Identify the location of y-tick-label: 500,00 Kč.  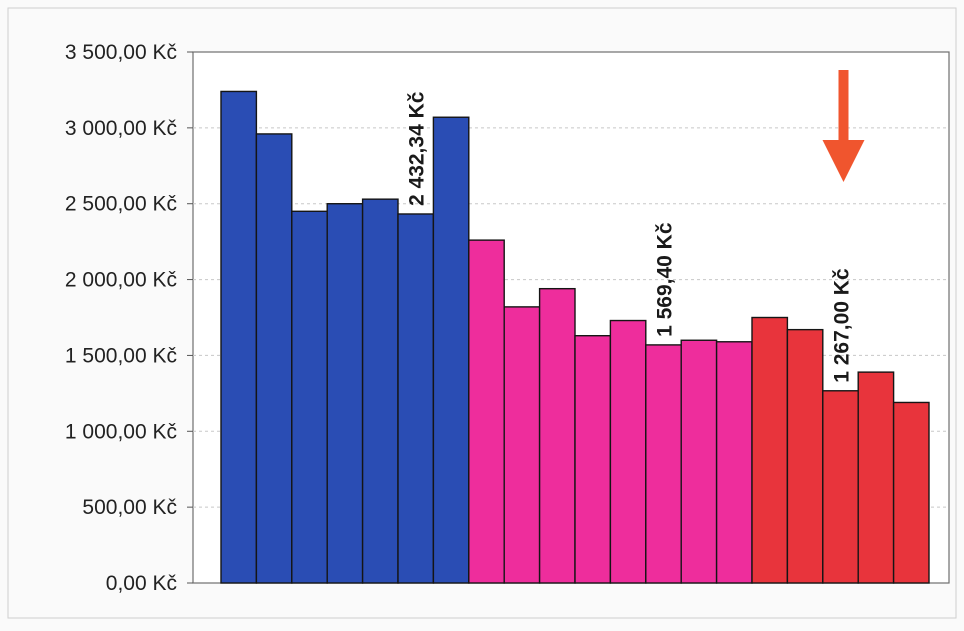
(129, 507).